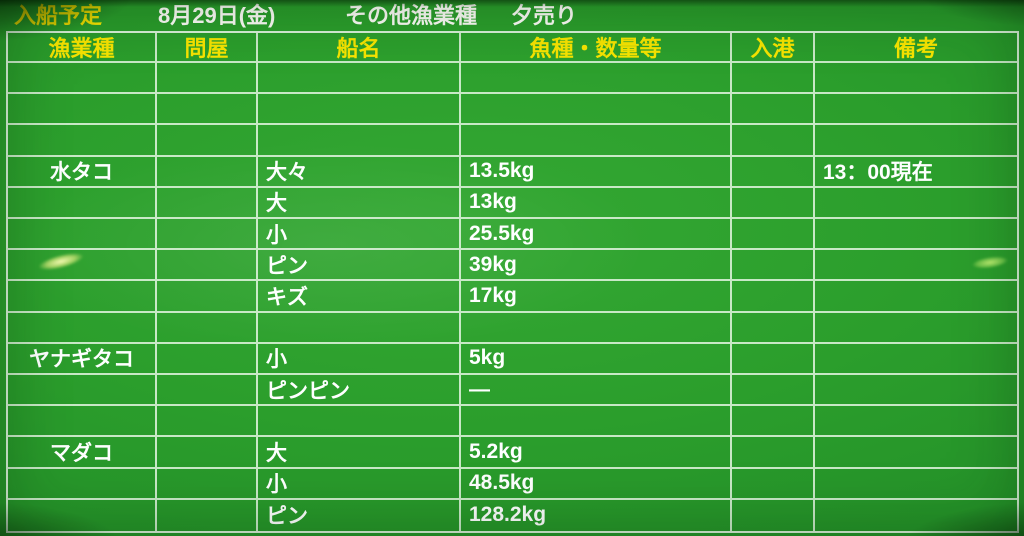 Image resolution: width=1024 pixels, height=536 pixels. Describe the element at coordinates (207, 48) in the screenshot. I see `column-header-wholesaler: 問屋` at that location.